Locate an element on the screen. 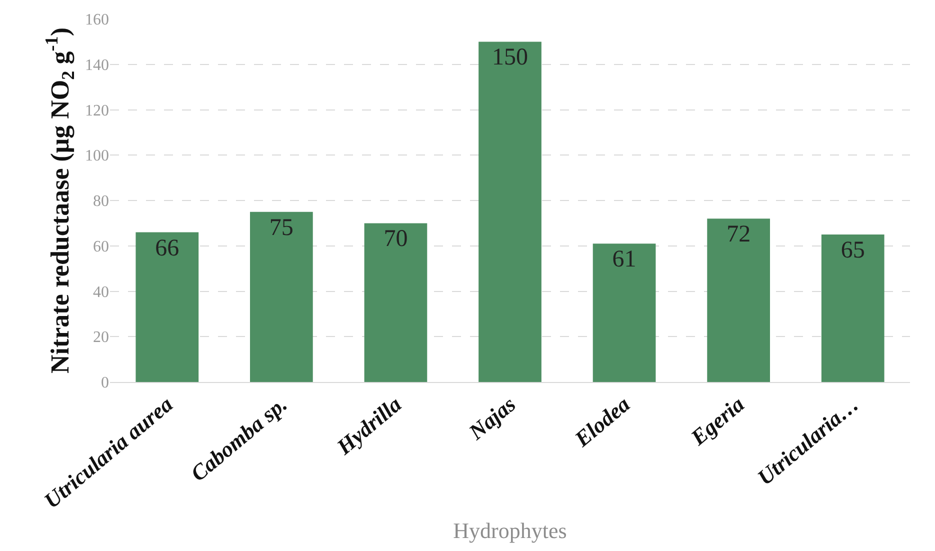 This screenshot has height=551, width=935. y-tick-label: 0 is located at coordinates (105, 383).